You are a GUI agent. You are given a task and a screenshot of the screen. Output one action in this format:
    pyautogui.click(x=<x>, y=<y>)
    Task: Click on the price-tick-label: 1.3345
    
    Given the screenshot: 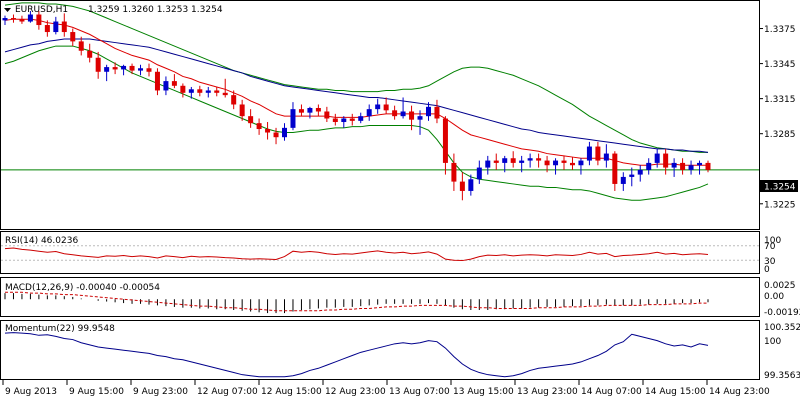 What is the action you would take?
    pyautogui.click(x=780, y=65)
    